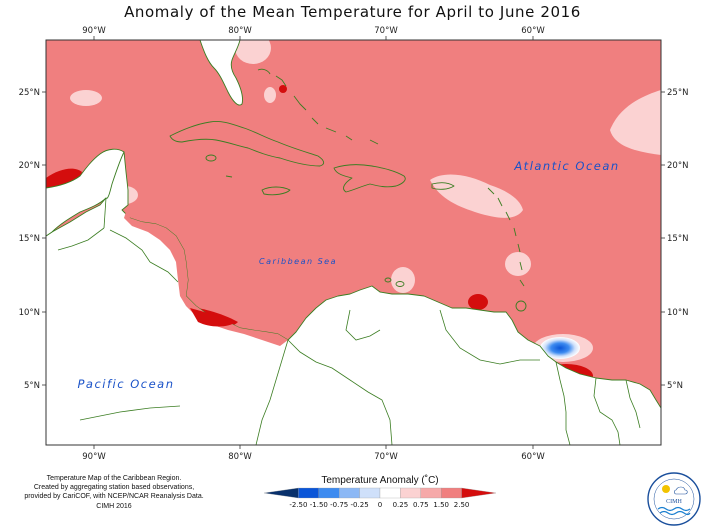  Describe the element at coordinates (677, 313) in the screenshot. I see `lat-label-right-10n: 10°N` at that location.